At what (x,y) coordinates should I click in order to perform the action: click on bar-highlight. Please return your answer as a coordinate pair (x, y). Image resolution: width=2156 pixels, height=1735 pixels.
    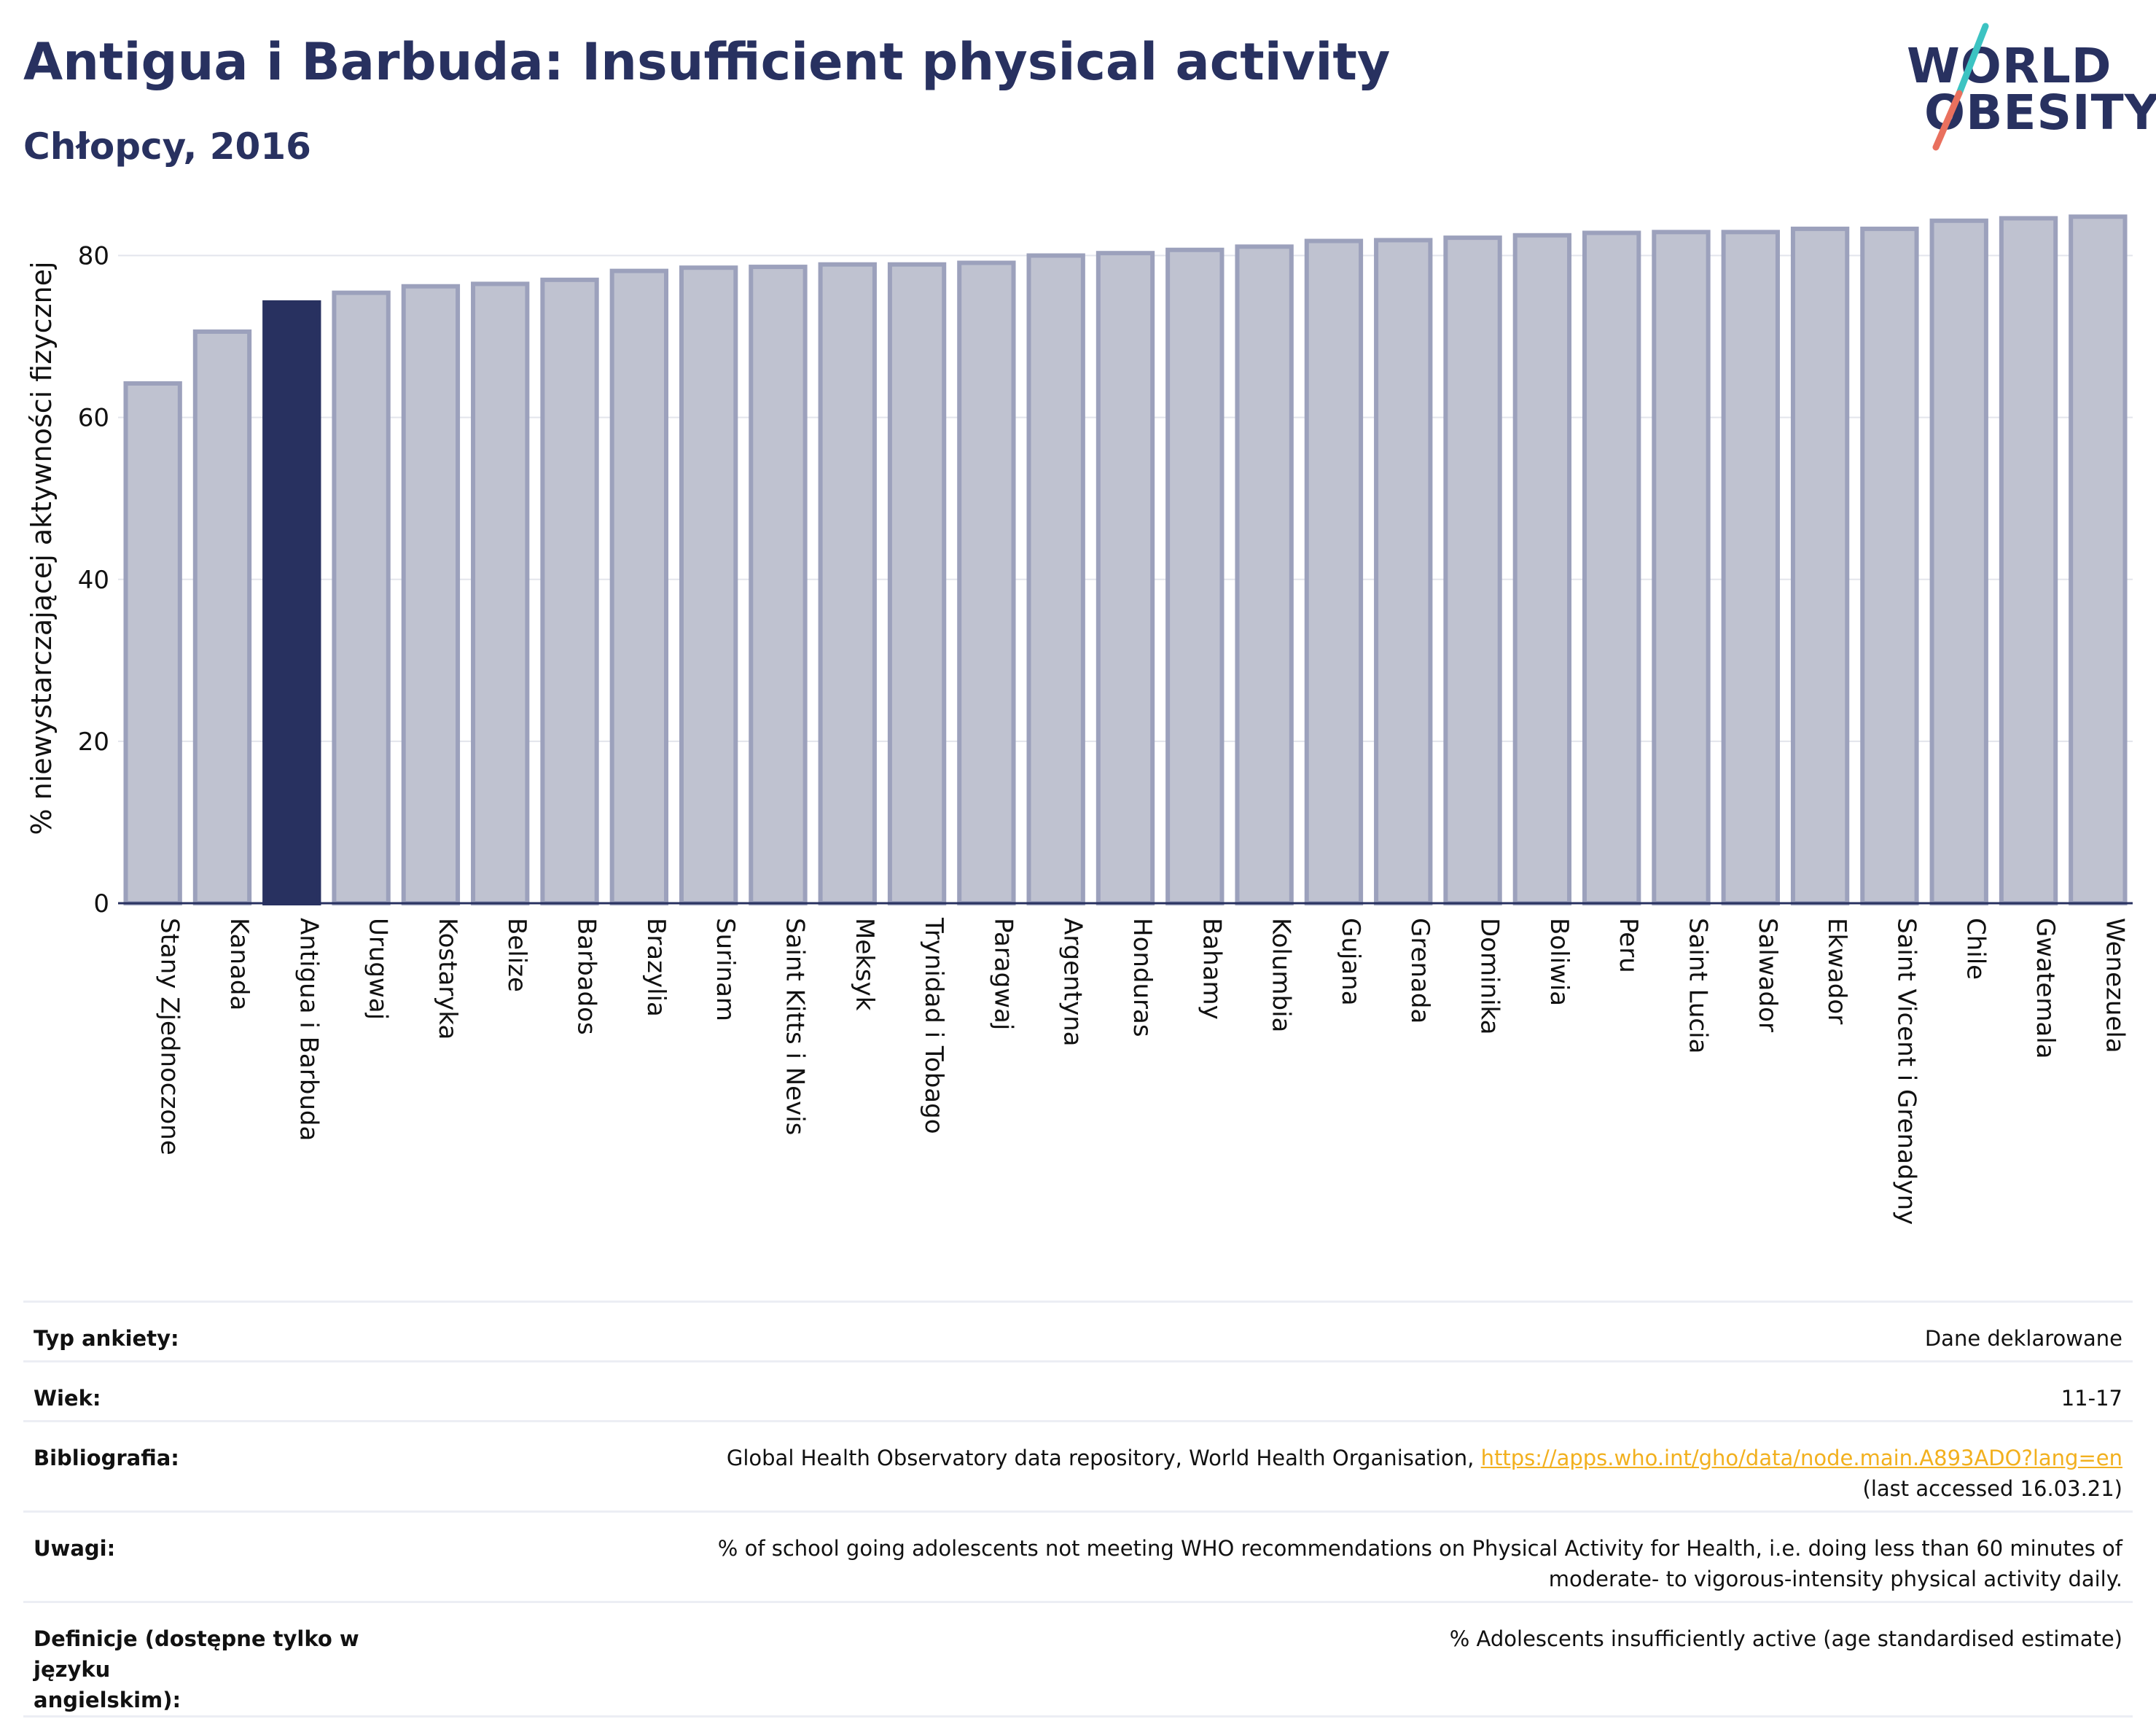
    Looking at the image, I should click on (291, 602).